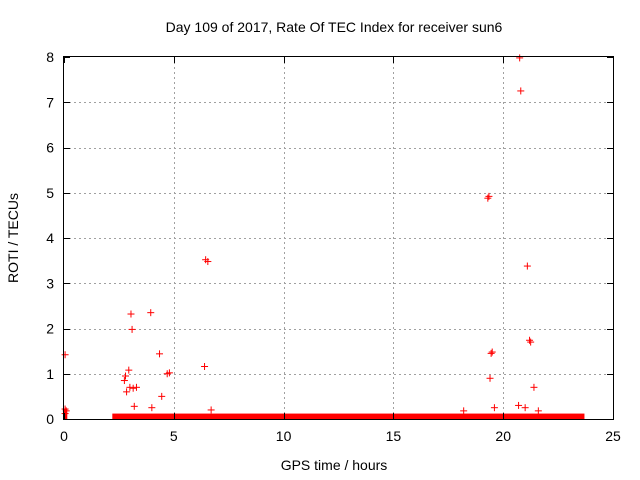  Describe the element at coordinates (348, 416) in the screenshot. I see `dense-baseline-band` at that location.